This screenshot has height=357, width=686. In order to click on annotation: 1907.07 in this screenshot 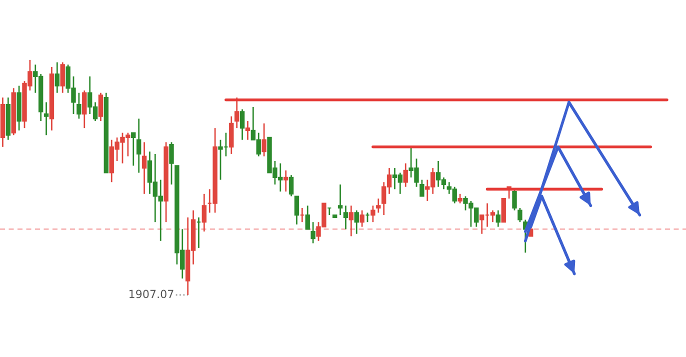, I will do `click(151, 294)`.